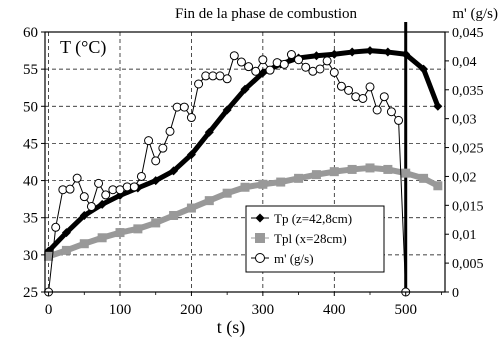 The width and height of the screenshot is (501, 340). Describe the element at coordinates (260, 258) in the screenshot. I see `legend-marker-circle` at that location.